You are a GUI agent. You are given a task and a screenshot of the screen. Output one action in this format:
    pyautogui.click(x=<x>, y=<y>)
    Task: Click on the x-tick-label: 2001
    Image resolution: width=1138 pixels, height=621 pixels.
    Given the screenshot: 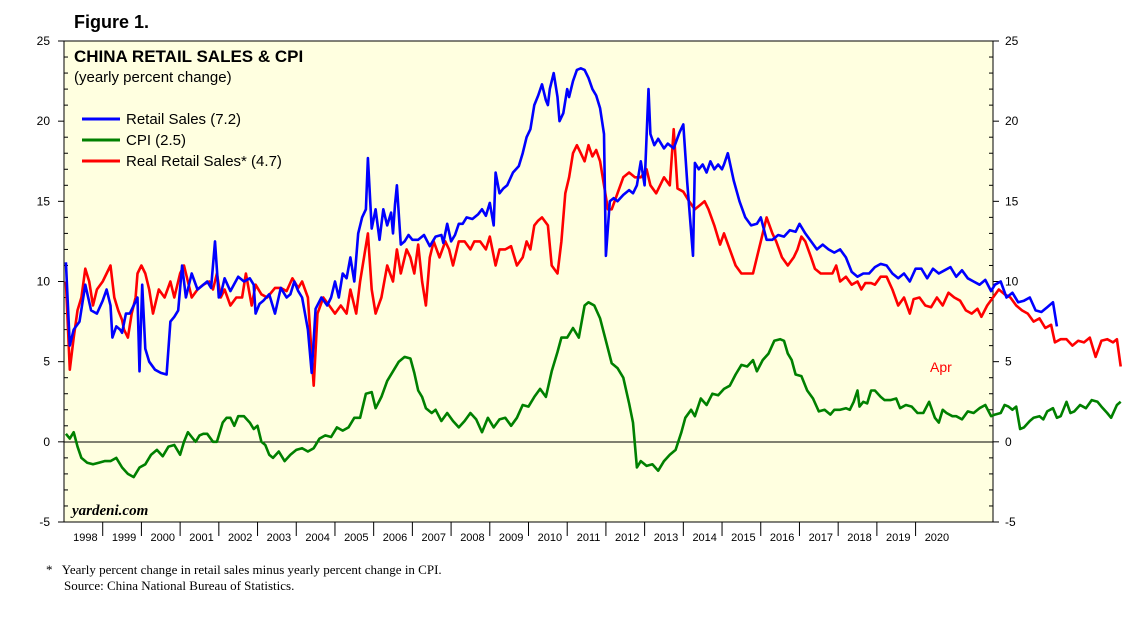 What is the action you would take?
    pyautogui.click(x=201, y=538)
    